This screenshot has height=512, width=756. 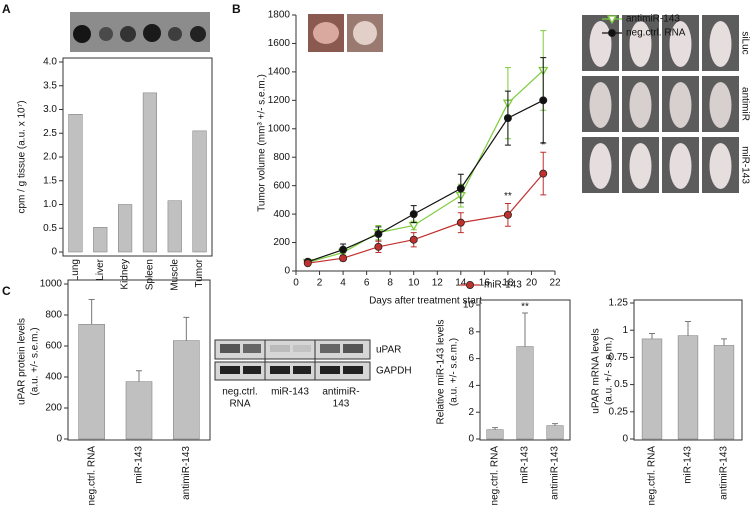 What do you see at coordinates (724, 473) in the screenshot?
I see `x-tick-label: antimiR-143` at bounding box center [724, 473].